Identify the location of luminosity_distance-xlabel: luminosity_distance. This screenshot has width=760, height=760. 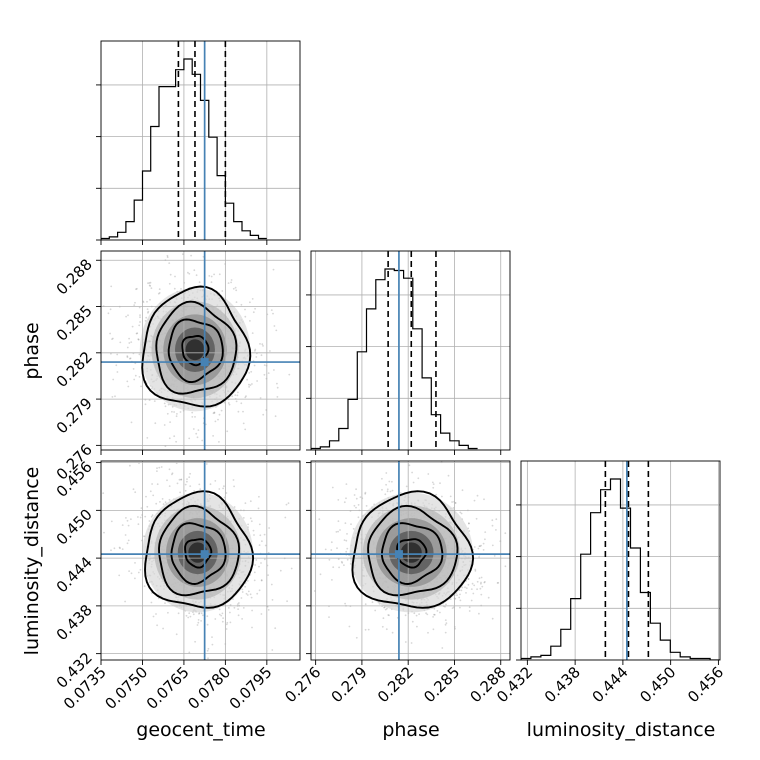
(621, 730).